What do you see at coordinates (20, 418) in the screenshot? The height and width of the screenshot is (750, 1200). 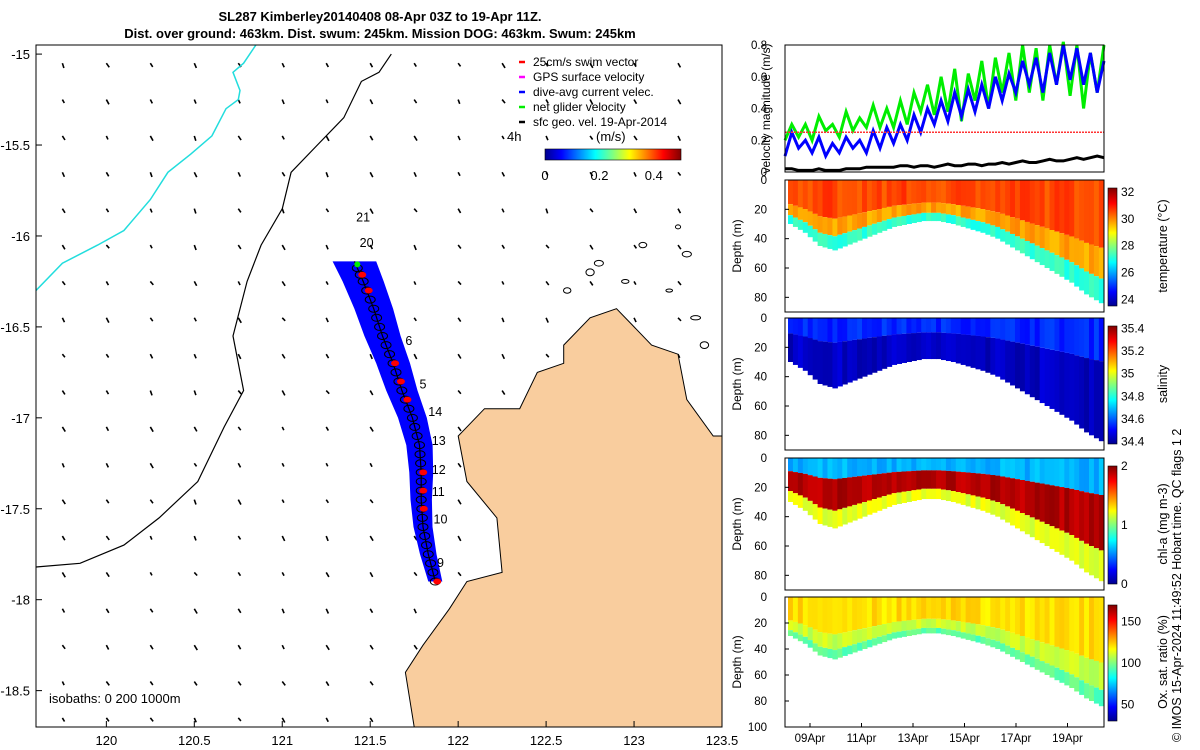 I see `map-y-tick-label: -17` at bounding box center [20, 418].